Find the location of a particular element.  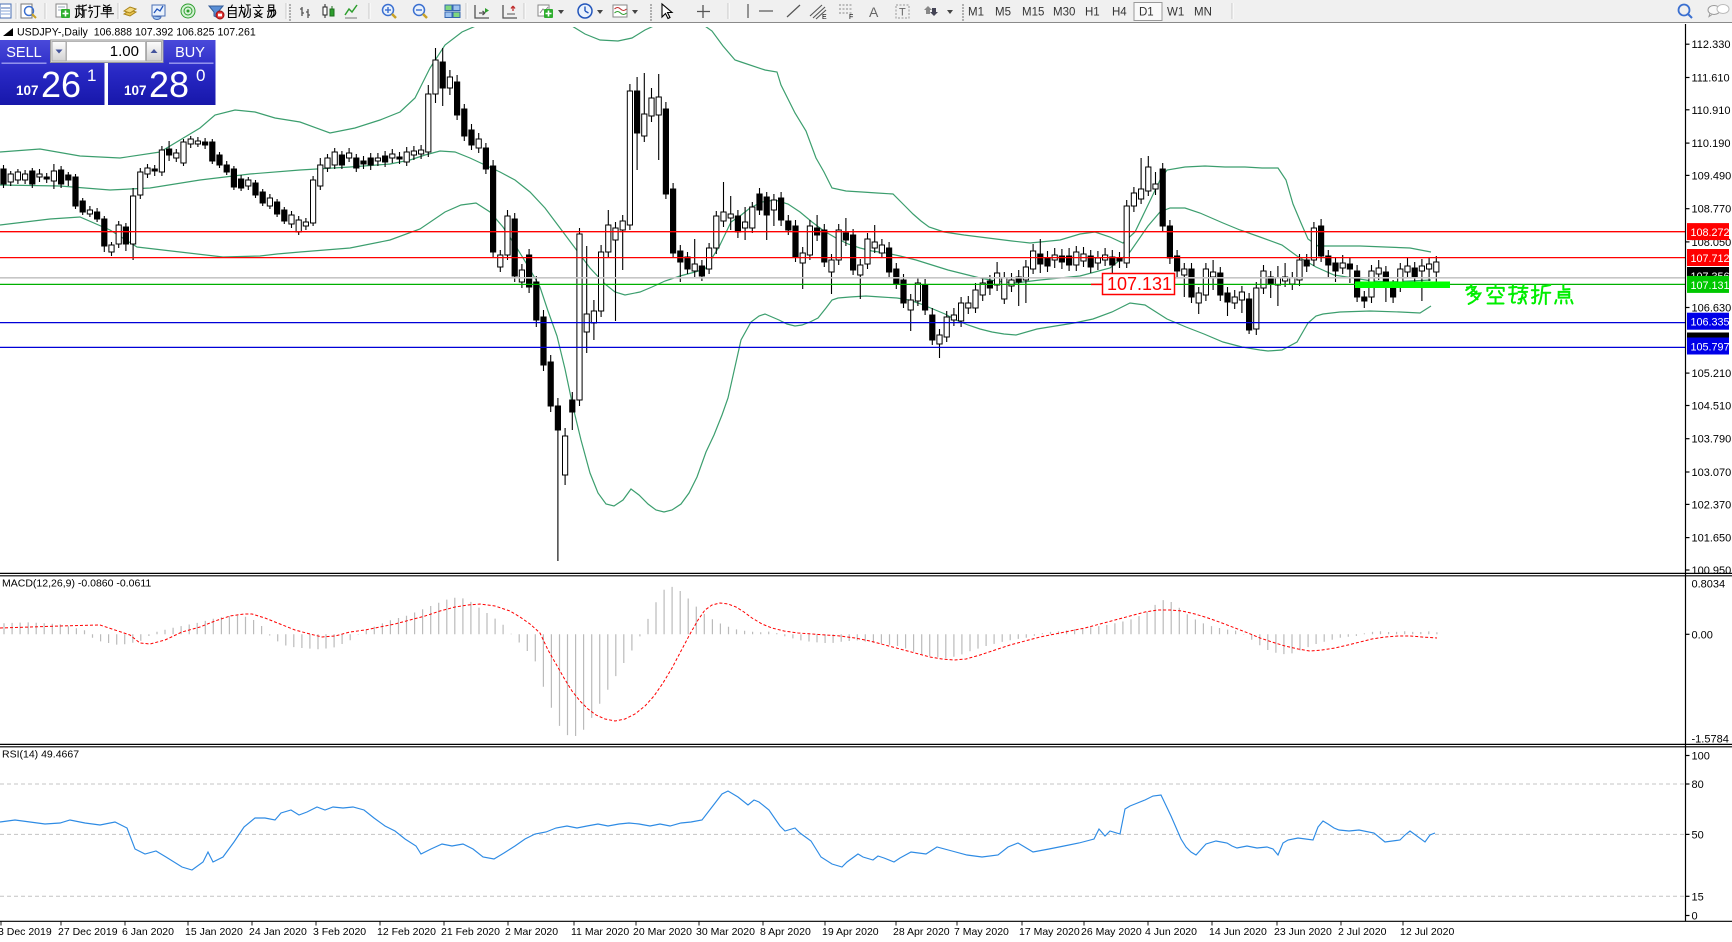

svg-text: 1 is located at coordinates (91, 75).